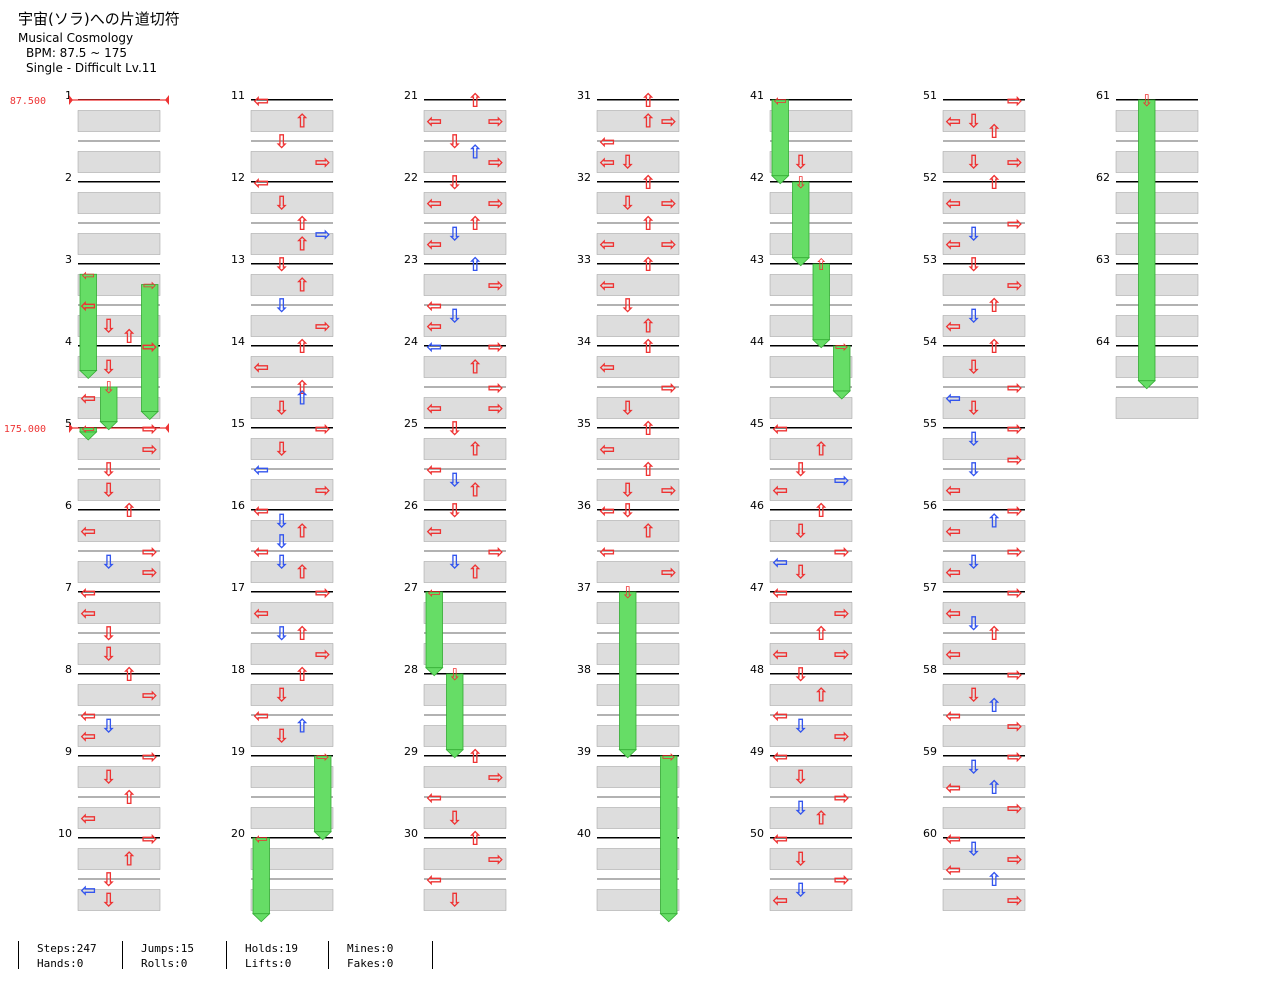  I want to click on stat-group-holds: Holds:19 Lifts:0, so click(278, 955).